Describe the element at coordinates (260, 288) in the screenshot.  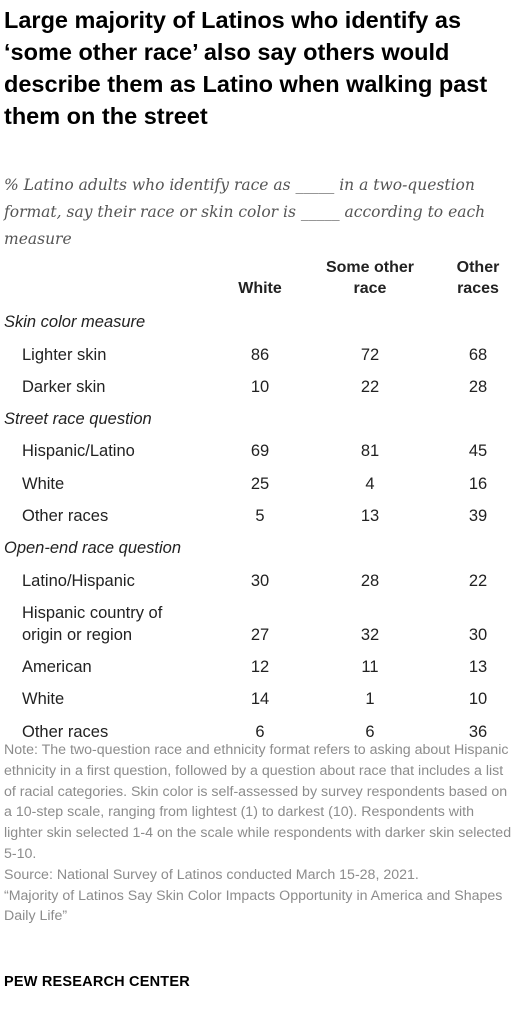
I see `column-header-white: White` at that location.